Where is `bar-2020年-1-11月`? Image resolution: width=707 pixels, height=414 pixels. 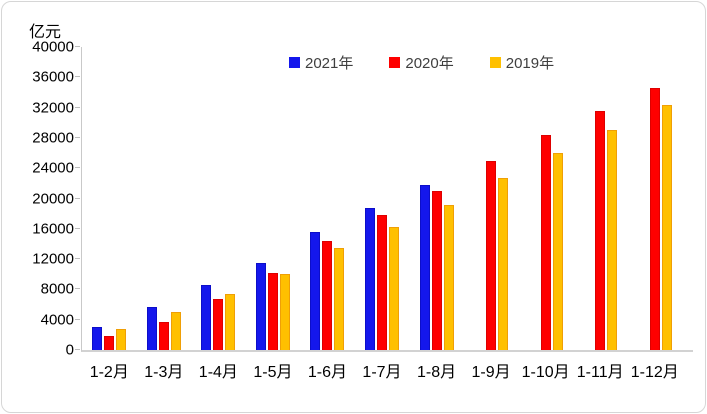 bar-2020年-1-11月 is located at coordinates (600, 230).